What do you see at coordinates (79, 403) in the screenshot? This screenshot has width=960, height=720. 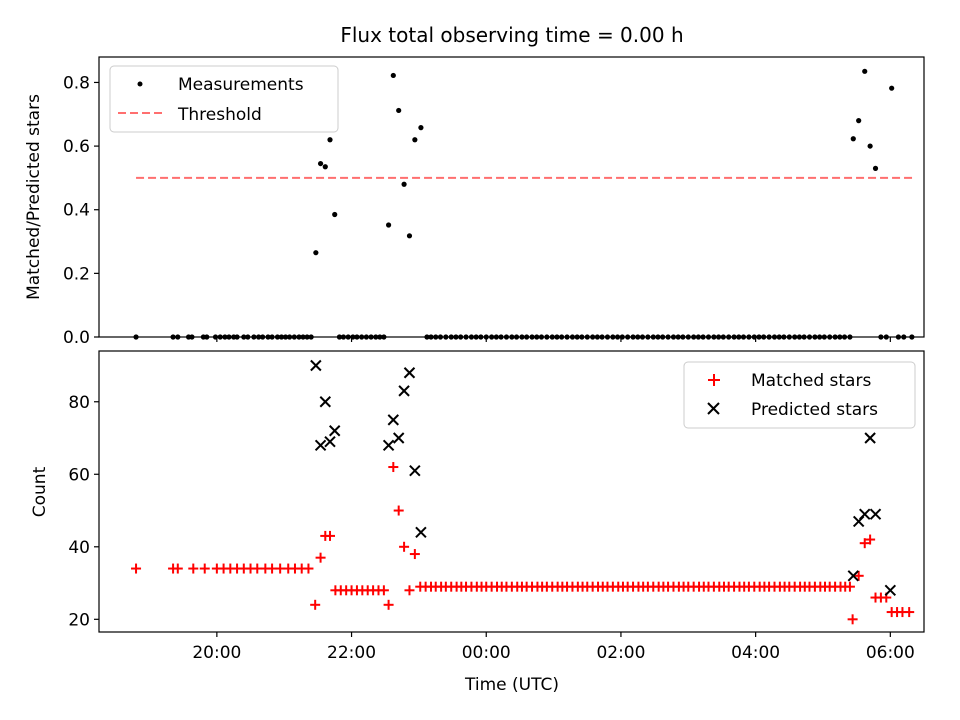 I see `count-y-tick-label: 80` at bounding box center [79, 403].